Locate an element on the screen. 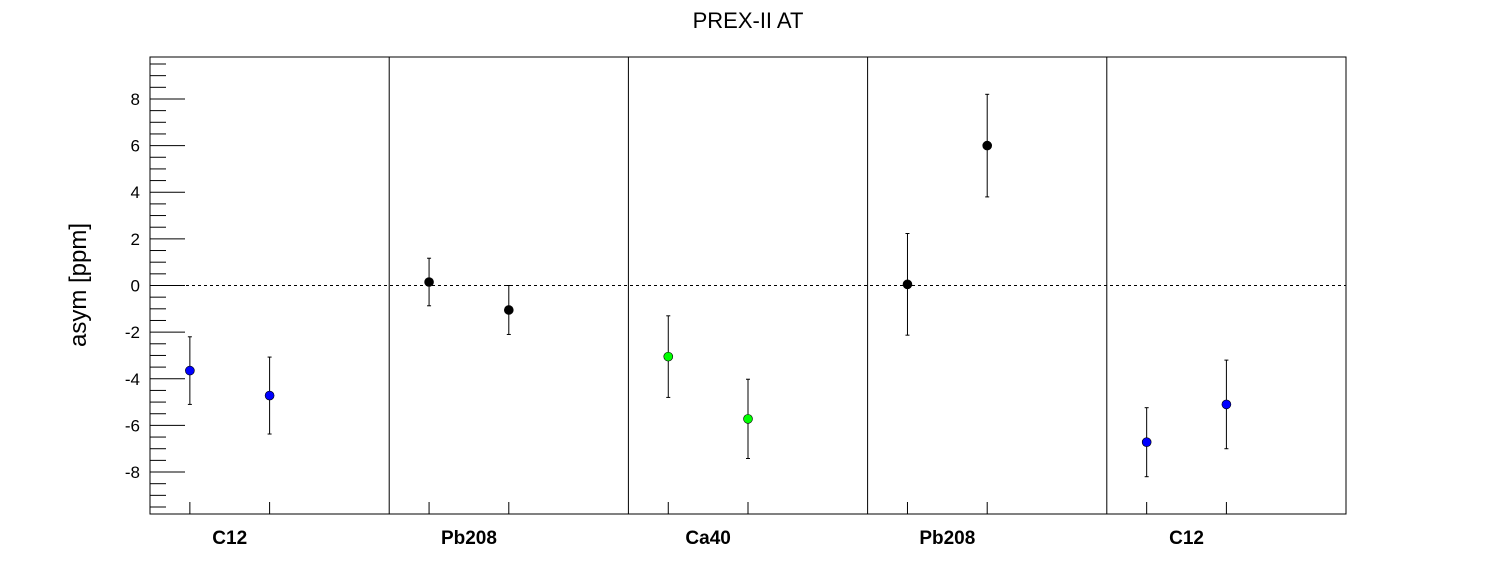 The height and width of the screenshot is (572, 1496). y-tick-label: -2 is located at coordinates (132, 332).